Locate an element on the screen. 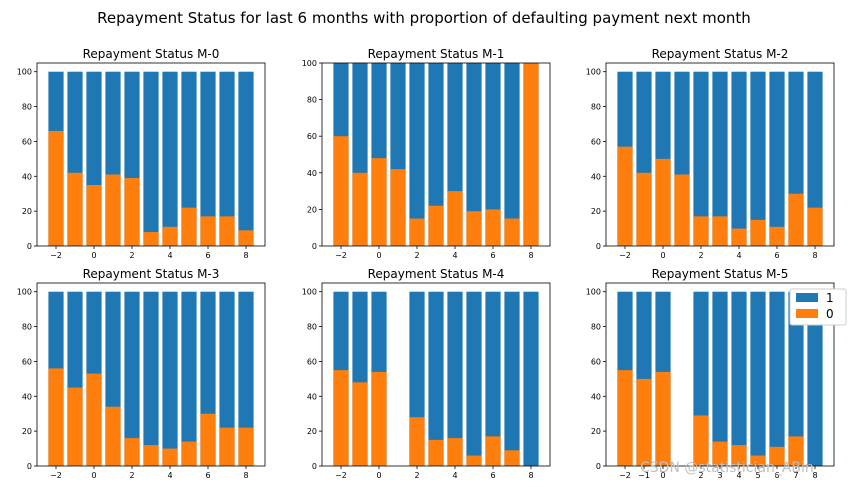  x-tick-label: 7 is located at coordinates (795, 475).